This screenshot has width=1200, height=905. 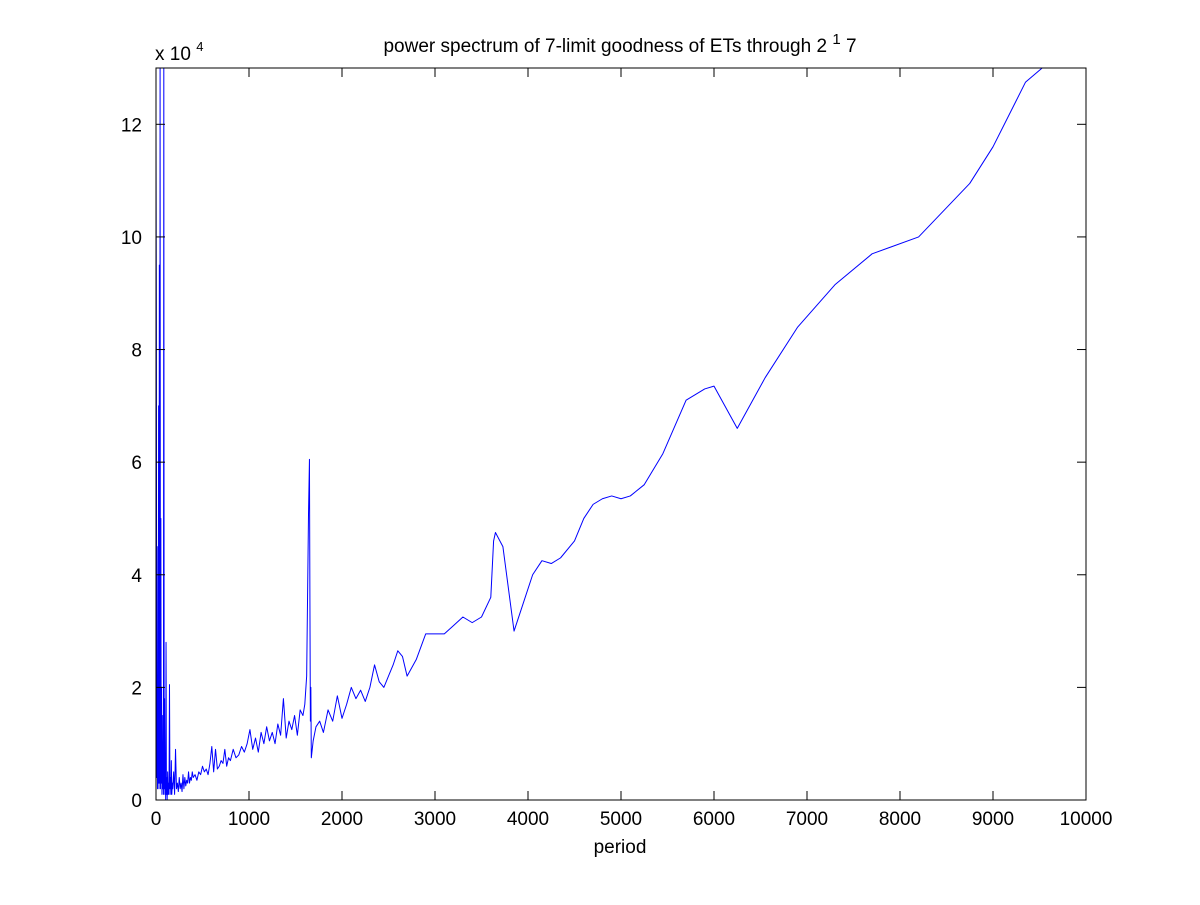 What do you see at coordinates (136, 688) in the screenshot?
I see `y-tick-label: 2` at bounding box center [136, 688].